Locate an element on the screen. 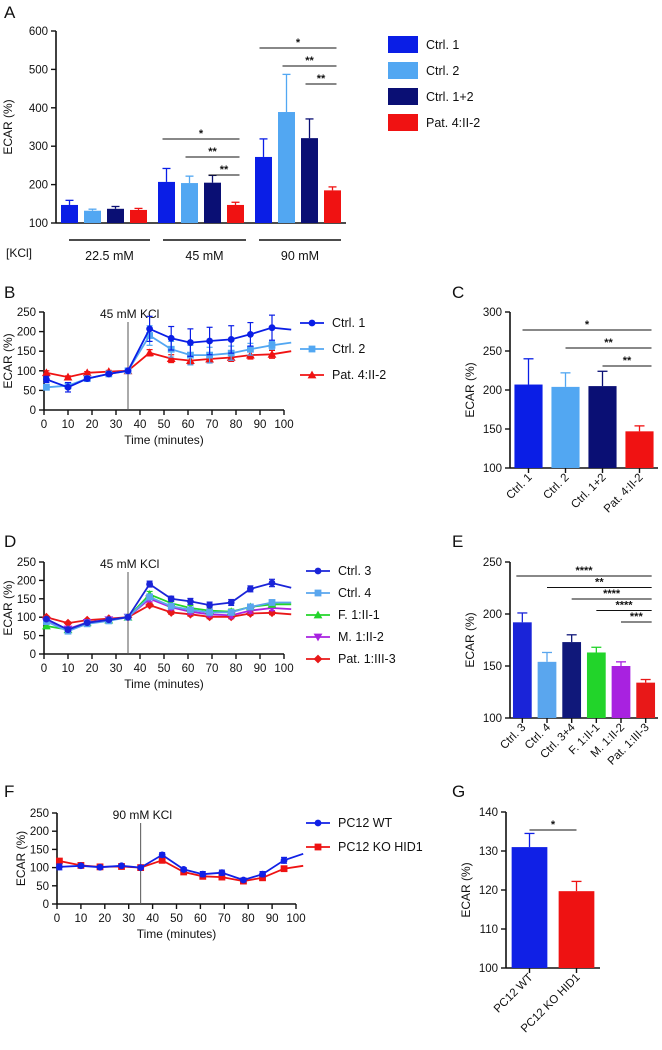  significance-label: *** is located at coordinates (637, 617).